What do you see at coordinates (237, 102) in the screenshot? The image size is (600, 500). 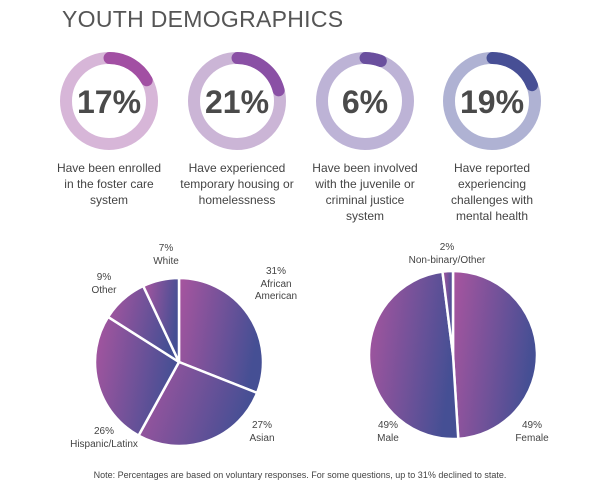 I see `donut-value-label: 21%` at bounding box center [237, 102].